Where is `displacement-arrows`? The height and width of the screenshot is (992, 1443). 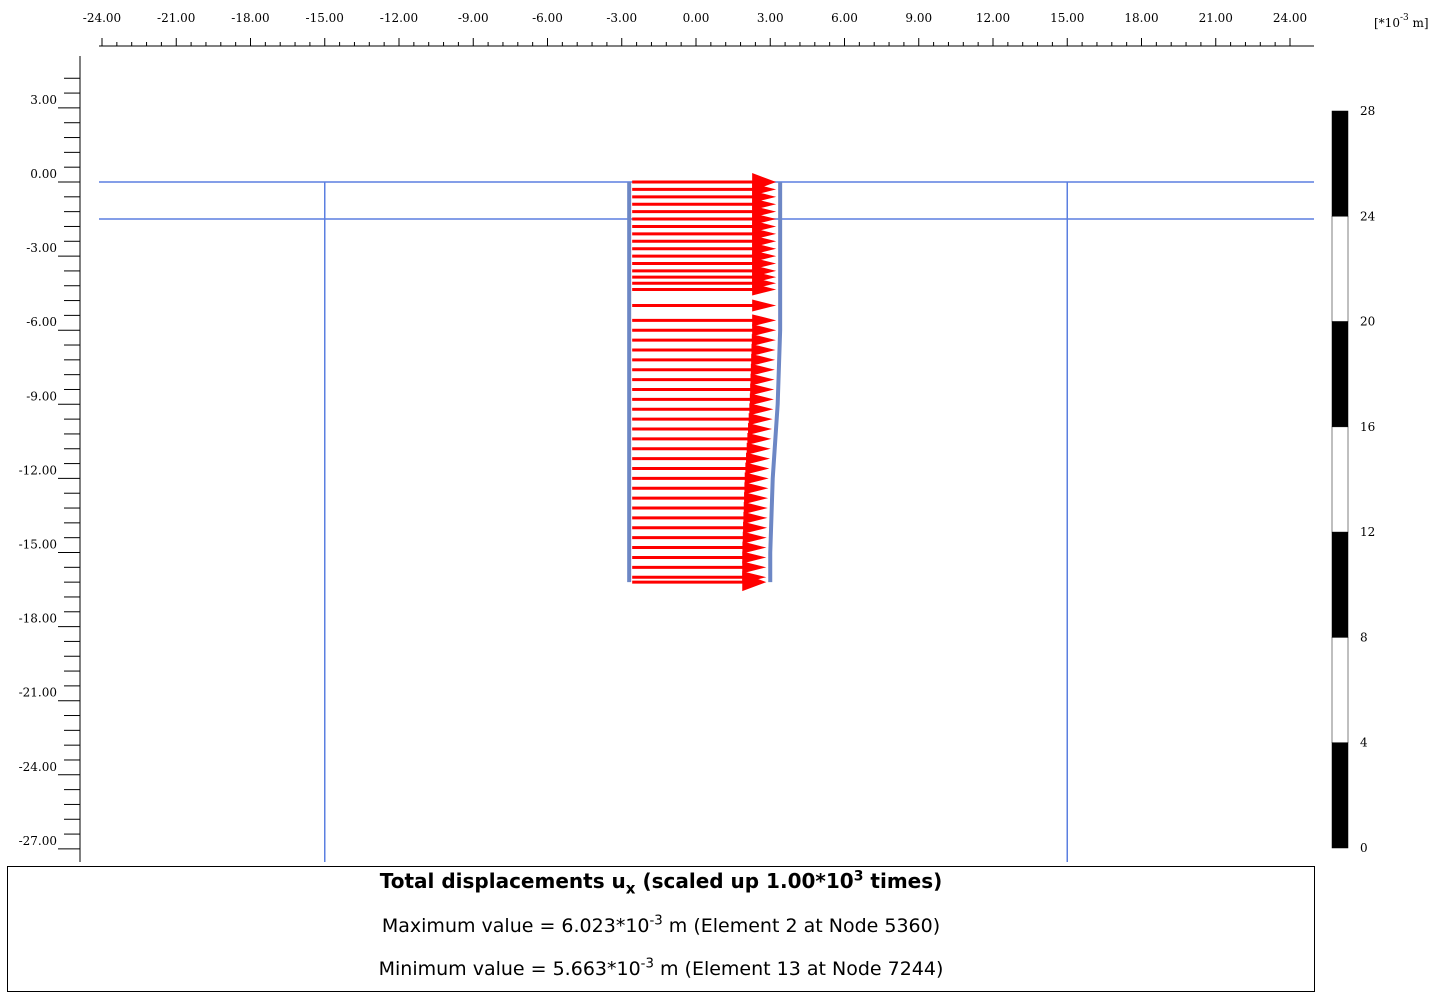
displacement-arrows is located at coordinates (704, 382).